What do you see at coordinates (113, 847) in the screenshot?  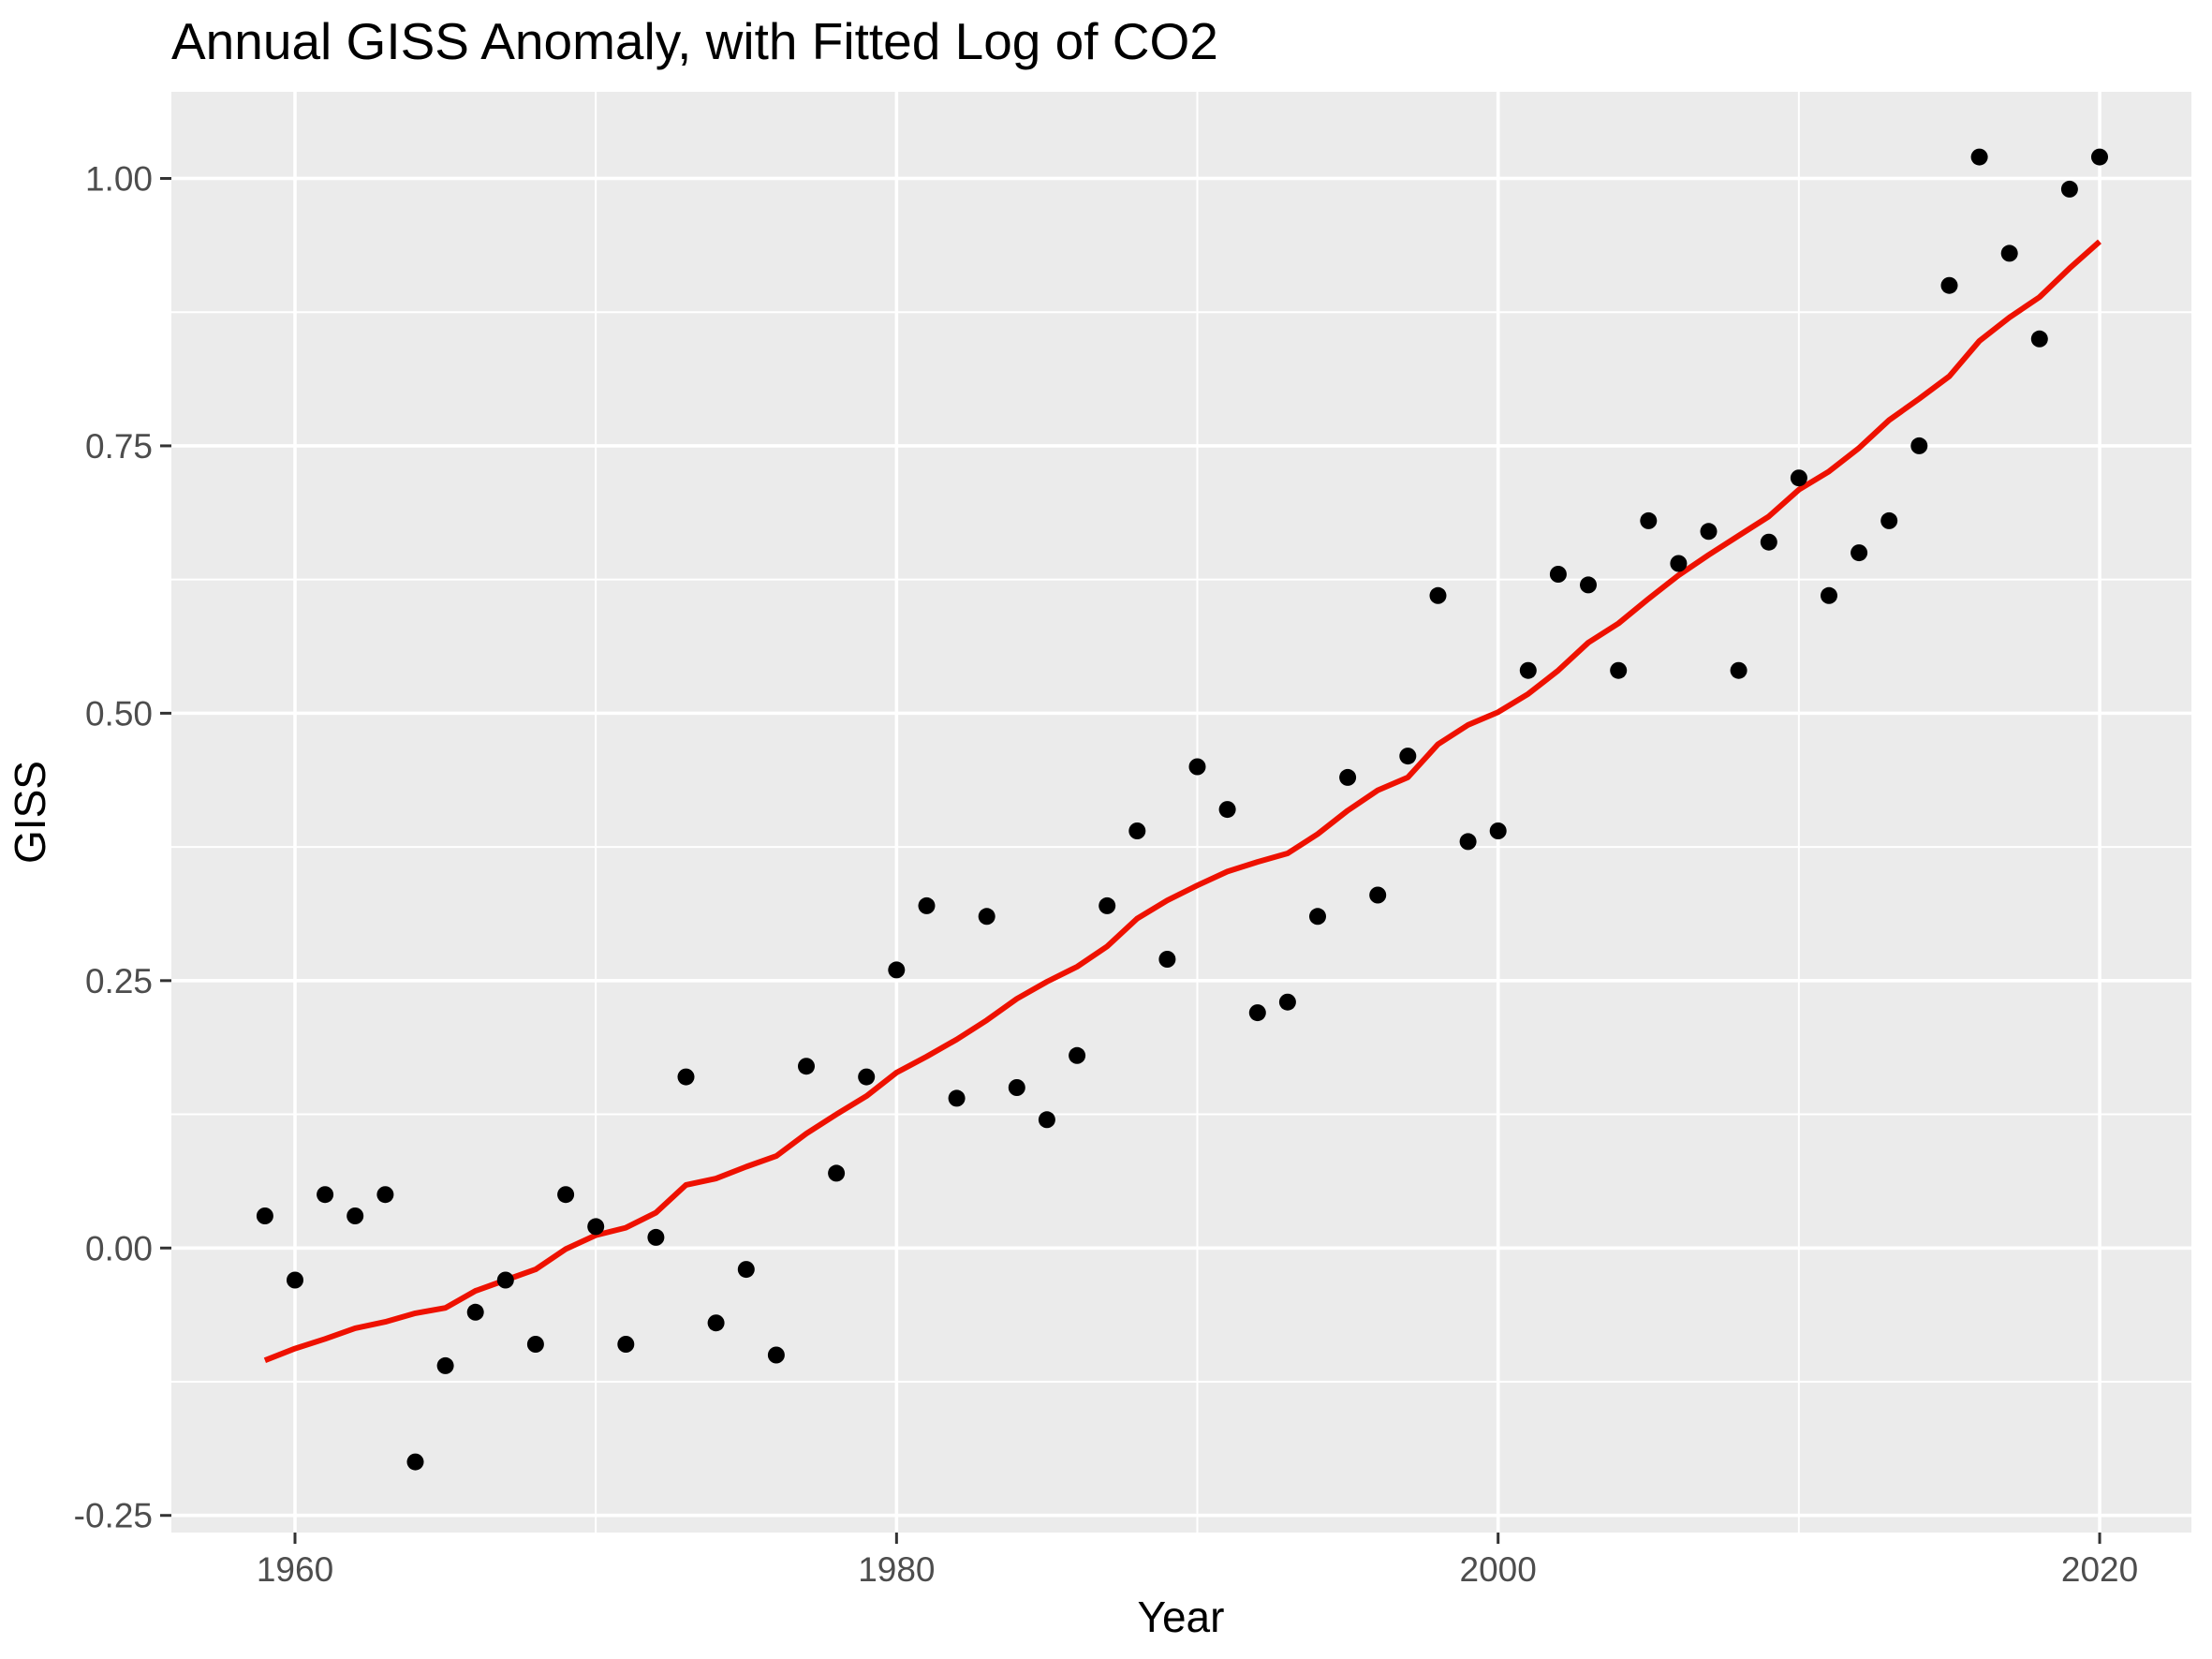 I see `y-tick-labels: -0.25 0.00 0.25 0.50 0.75 1.00` at bounding box center [113, 847].